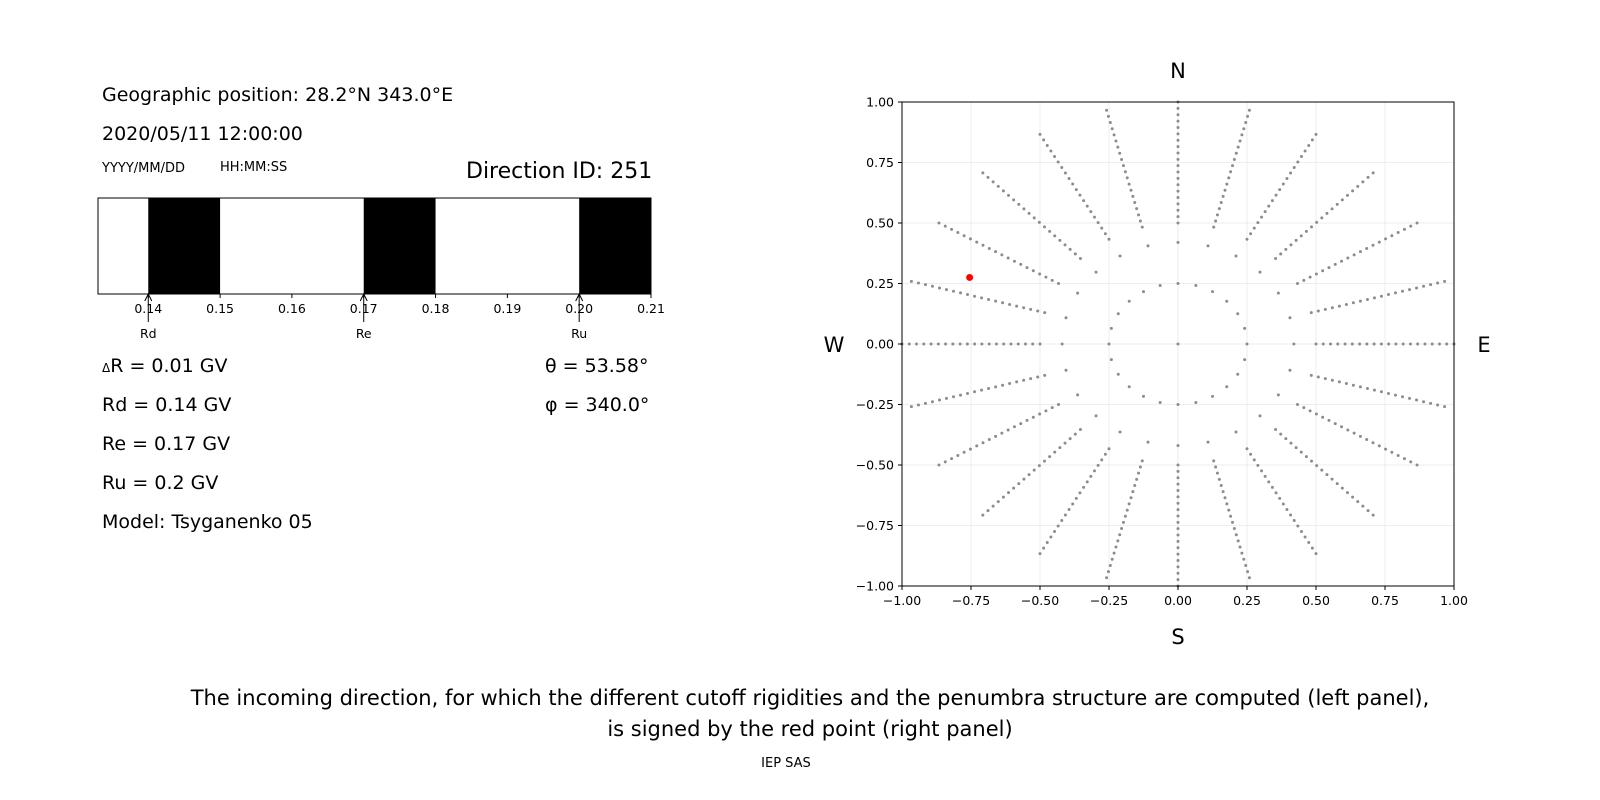 The width and height of the screenshot is (1600, 800). What do you see at coordinates (559, 171) in the screenshot?
I see `direction-id: Direction ID: 251` at bounding box center [559, 171].